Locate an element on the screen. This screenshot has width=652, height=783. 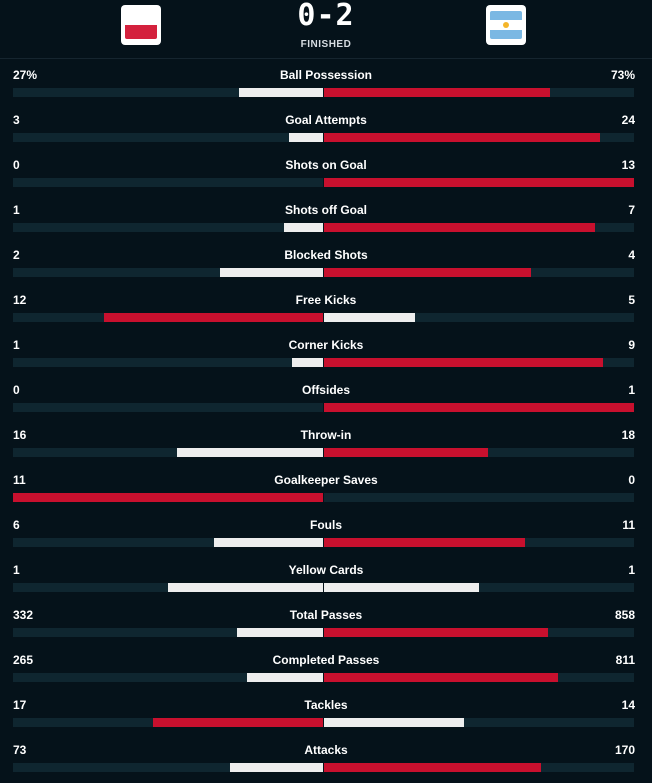
home-value: 17 is located at coordinates (20, 705).